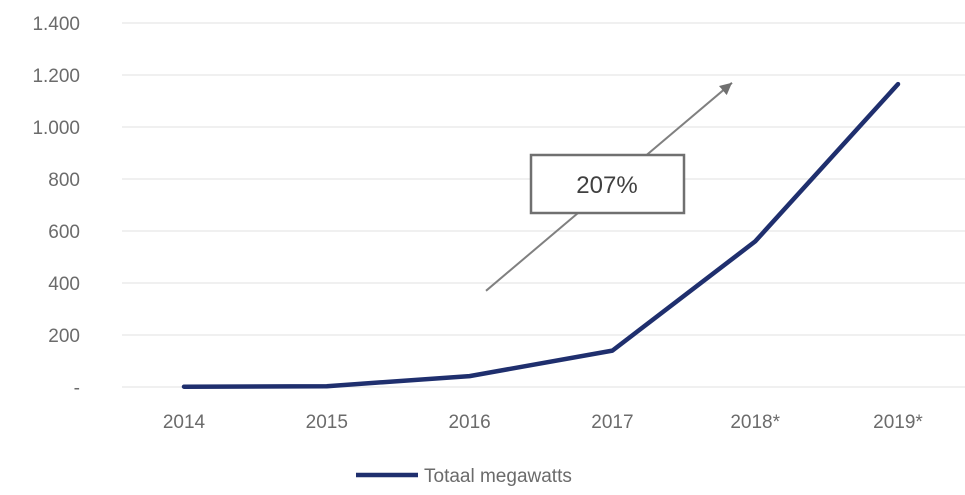  I want to click on y-axis-tick-labels: - 200 400 600 800 1.000 1.200 1.400, so click(56, 206).